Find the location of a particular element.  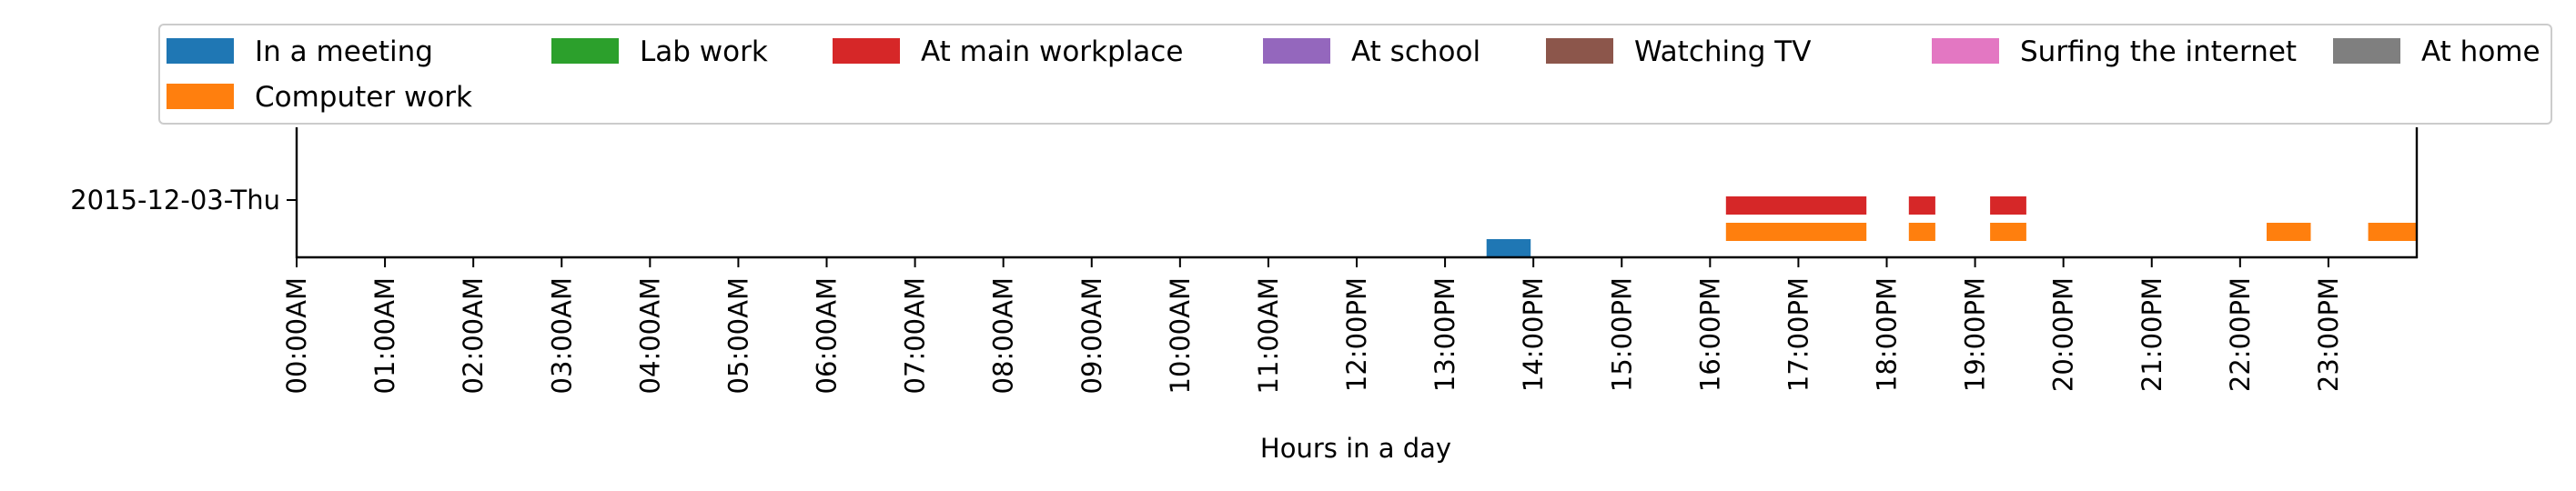

x-tick-label: 23:00PM is located at coordinates (2328, 334).